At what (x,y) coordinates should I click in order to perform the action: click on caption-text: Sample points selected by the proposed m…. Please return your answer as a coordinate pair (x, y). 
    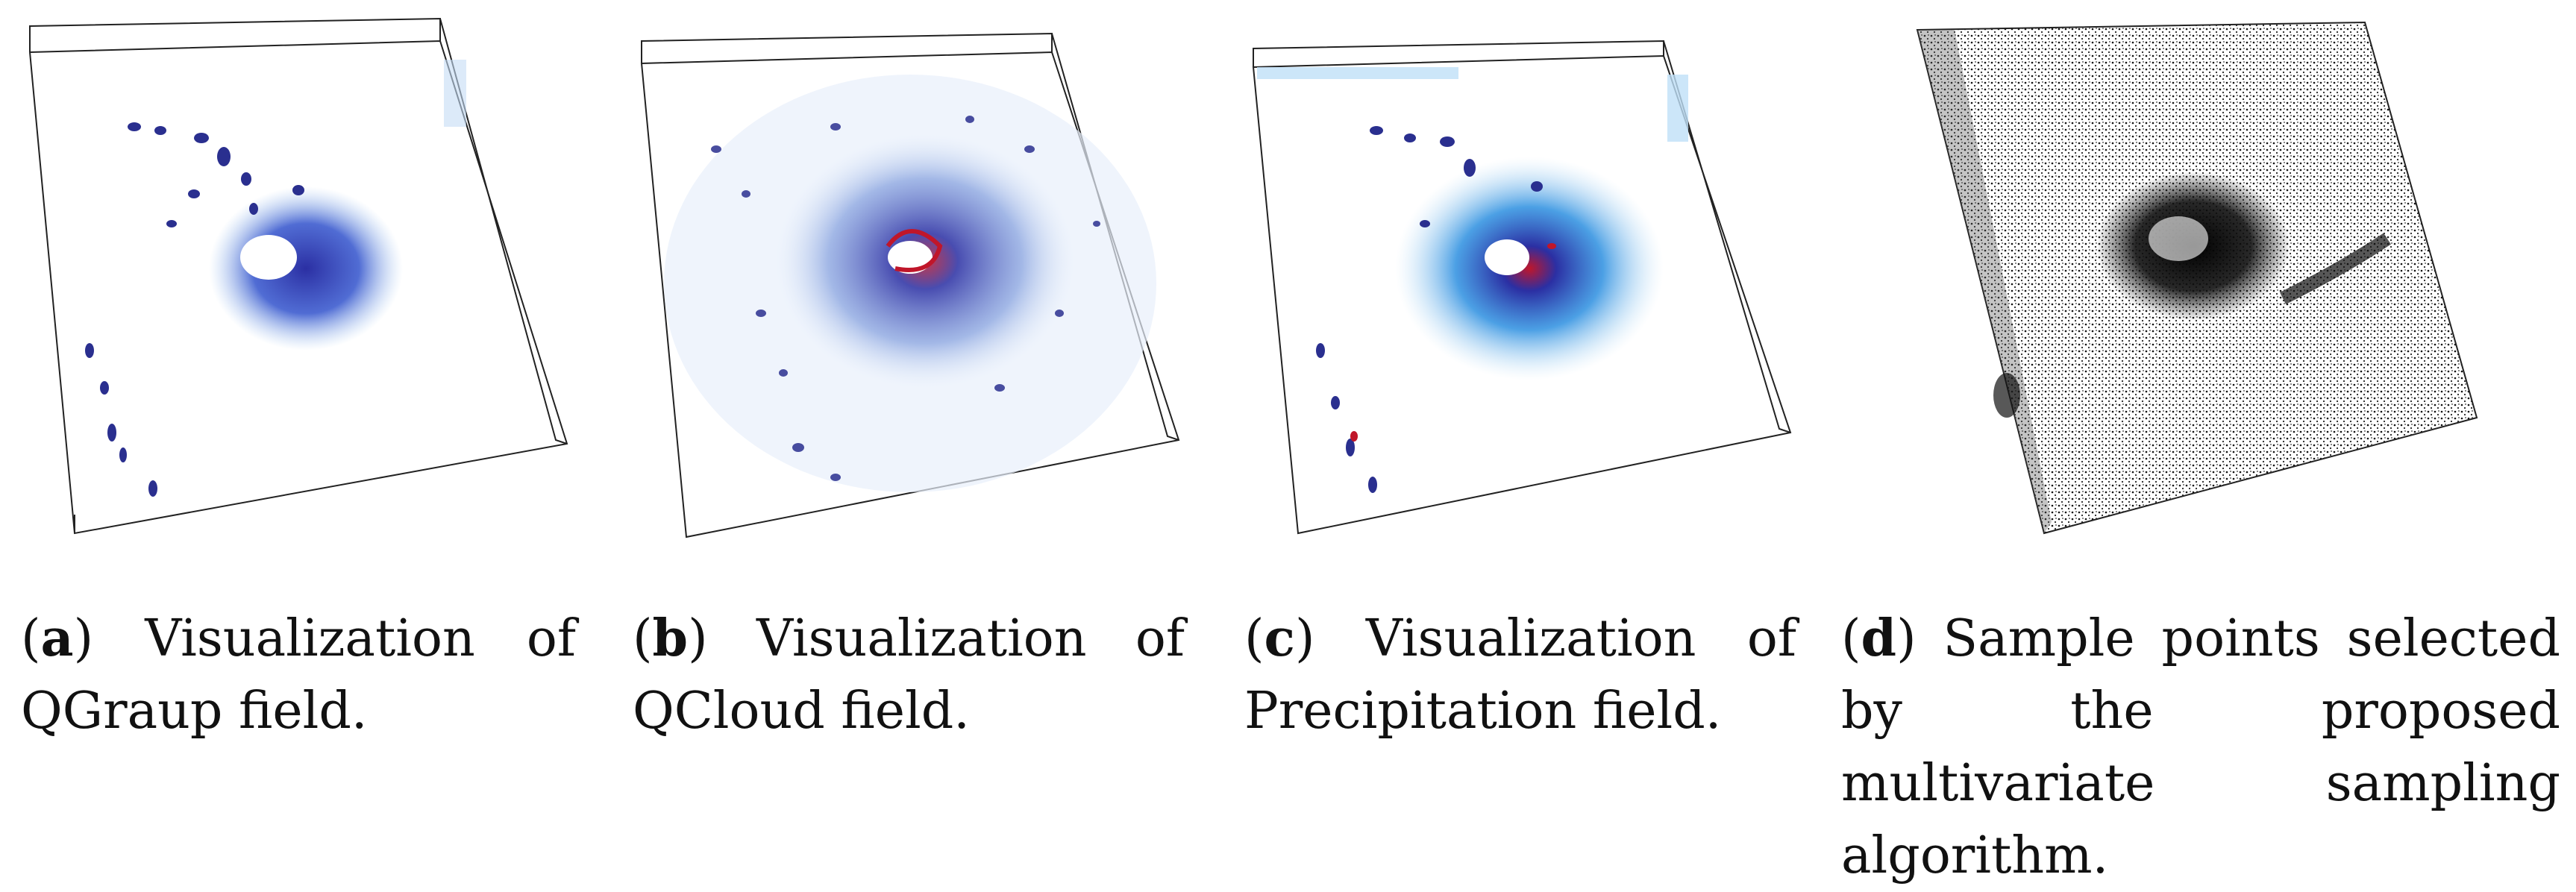
    Looking at the image, I should click on (2200, 747).